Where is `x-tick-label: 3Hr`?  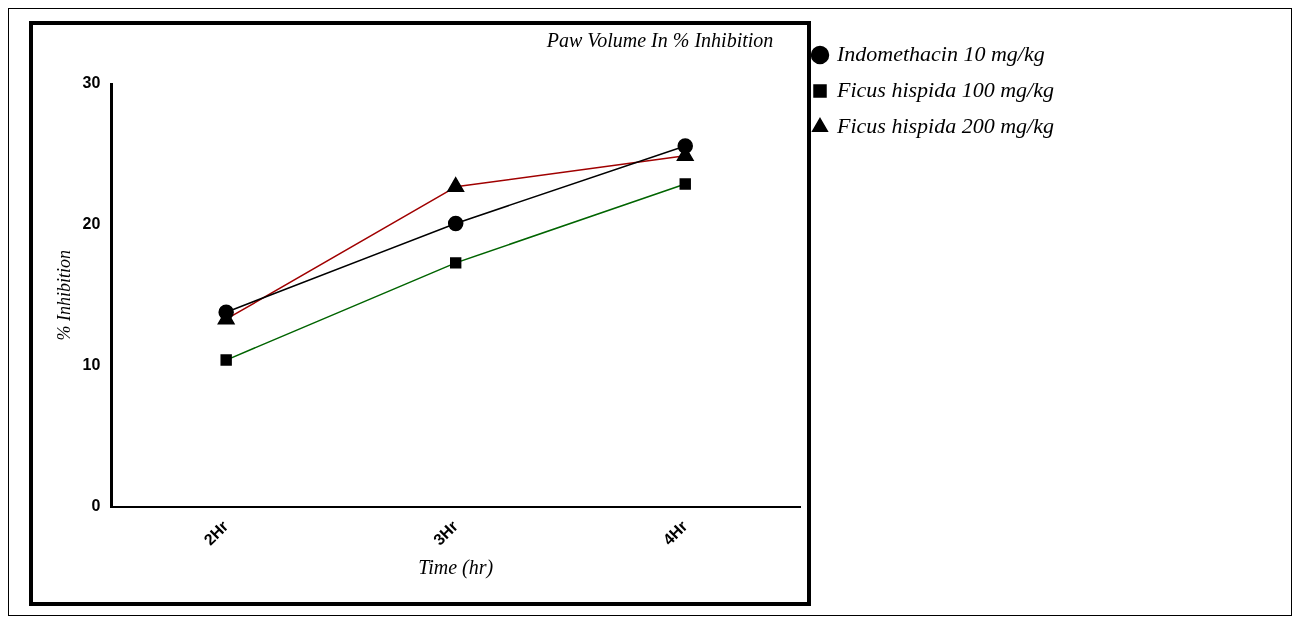
x-tick-label: 3Hr is located at coordinates (445, 533).